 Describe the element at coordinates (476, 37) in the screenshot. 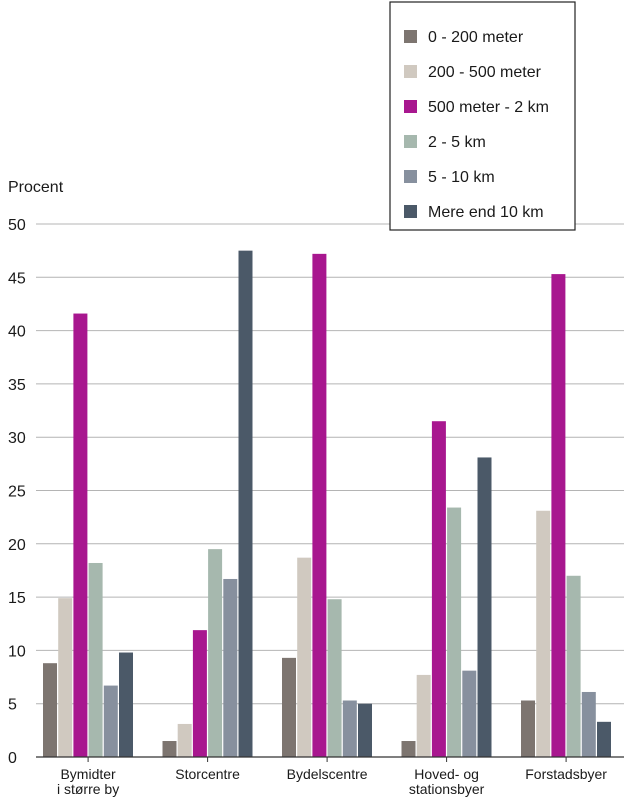

I see `legend-label: 0 - 200 meter` at that location.